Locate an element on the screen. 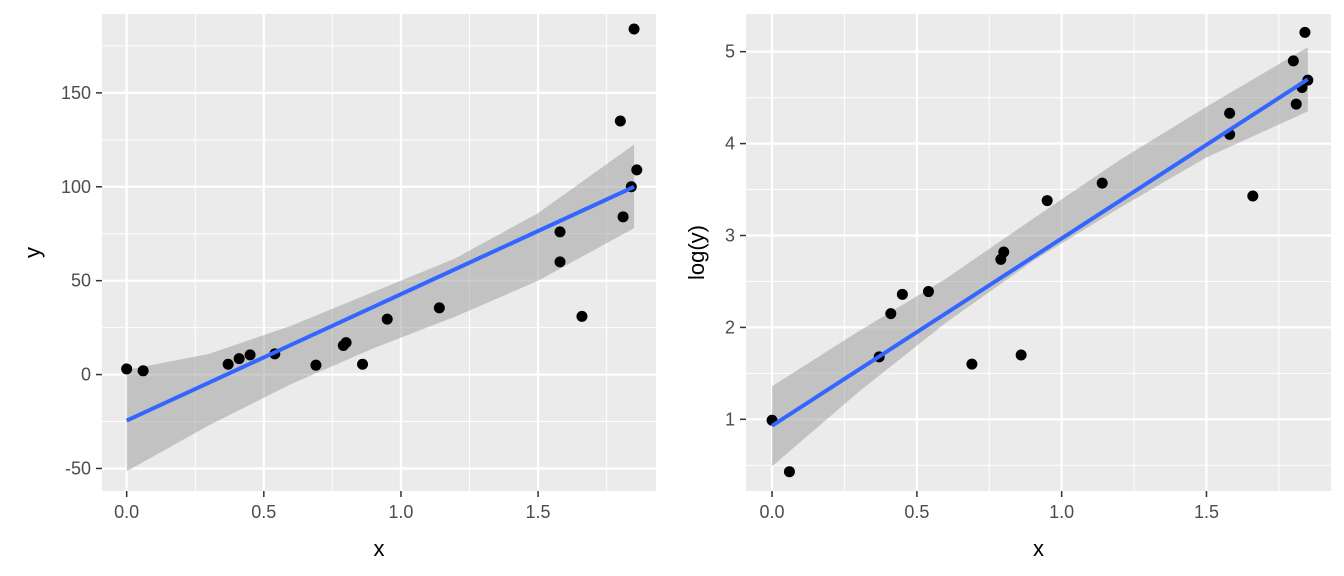  panel-1-x-tick-label-3: 1.5 is located at coordinates (538, 512).